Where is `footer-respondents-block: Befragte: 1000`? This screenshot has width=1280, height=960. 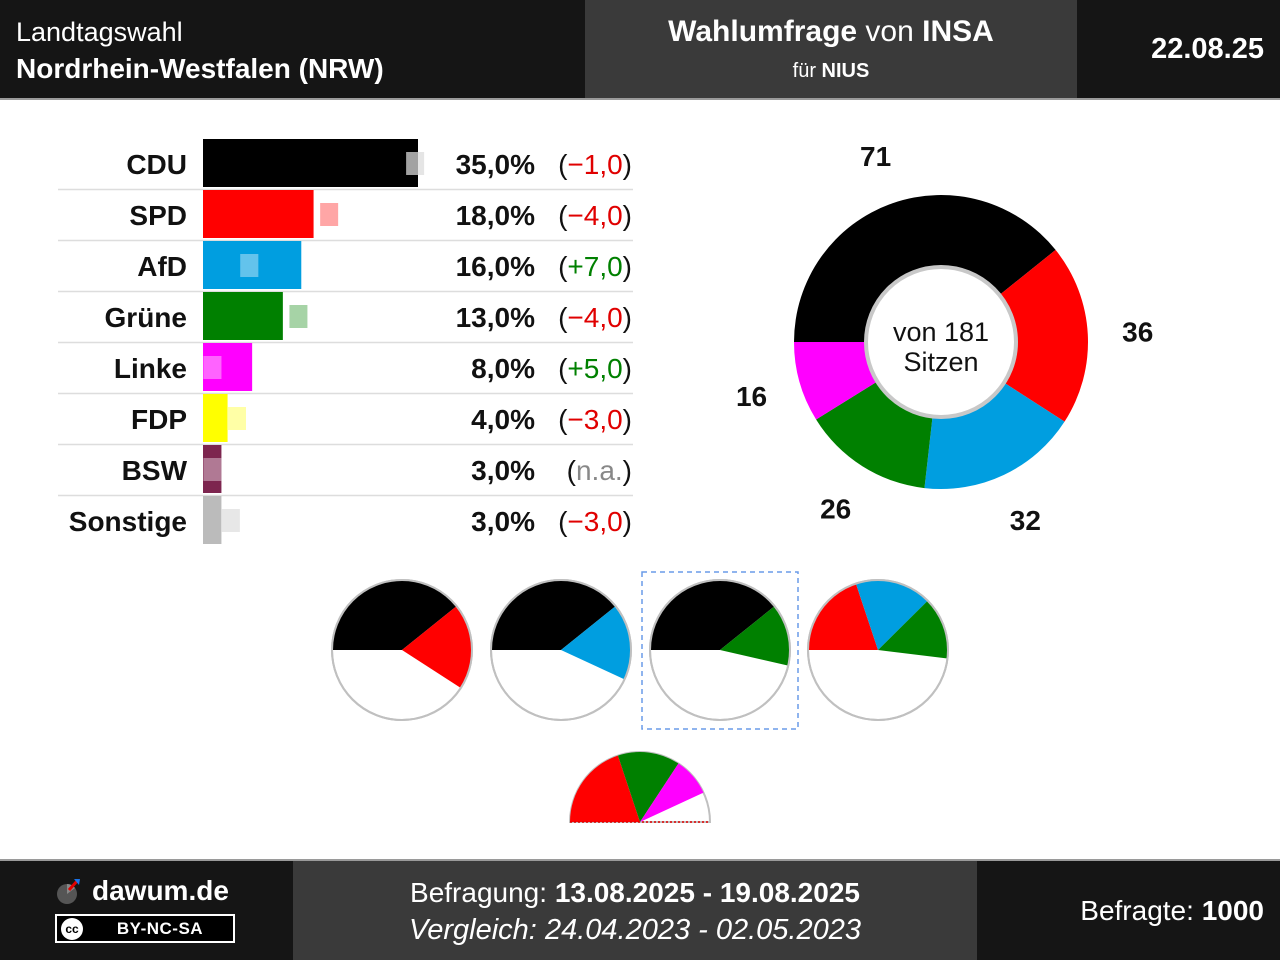
footer-respondents-block: Befragte: 1000 is located at coordinates (1128, 910).